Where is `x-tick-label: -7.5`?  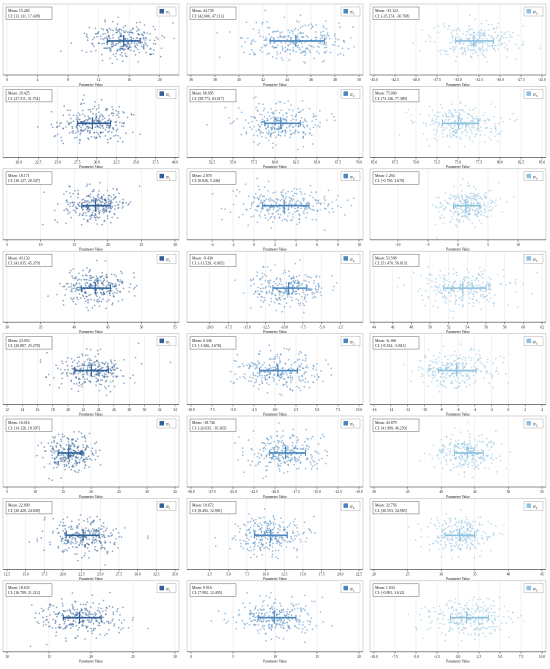 x-tick-label: -7.5 is located at coordinates (212, 410).